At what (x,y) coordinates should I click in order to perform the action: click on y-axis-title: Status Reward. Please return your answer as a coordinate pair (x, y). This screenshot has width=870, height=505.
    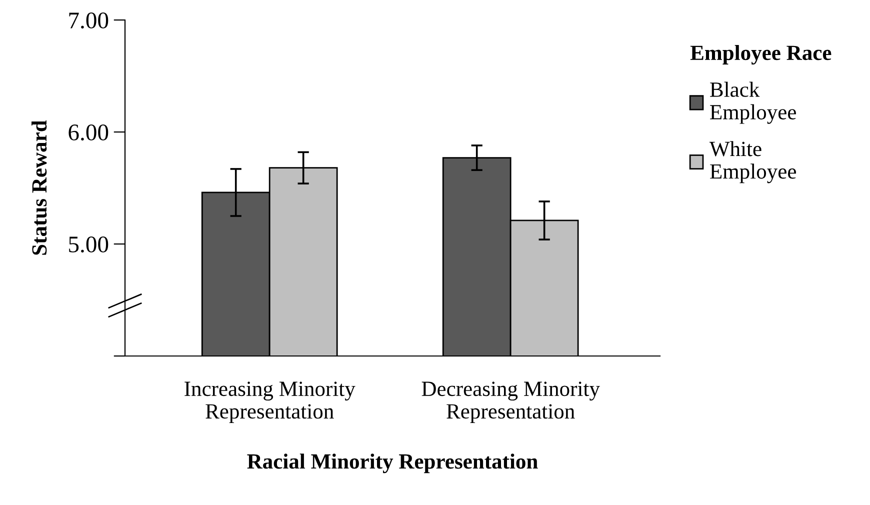
    Looking at the image, I should click on (39, 187).